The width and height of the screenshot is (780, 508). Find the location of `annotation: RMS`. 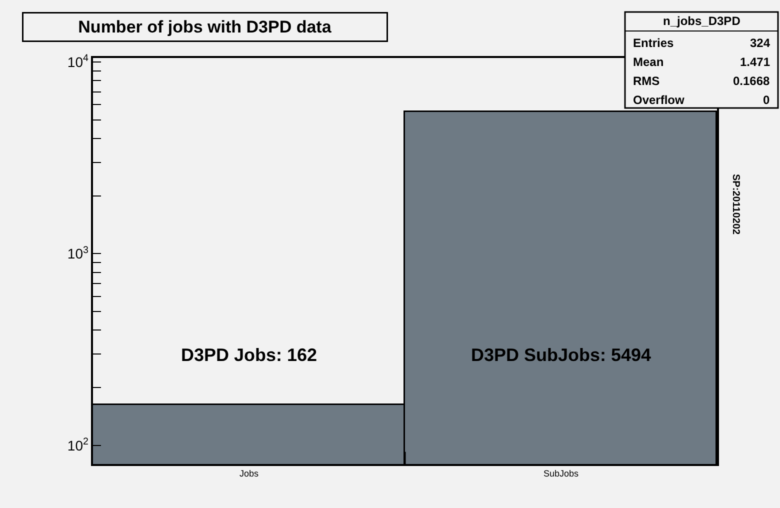

annotation: RMS is located at coordinates (646, 81).